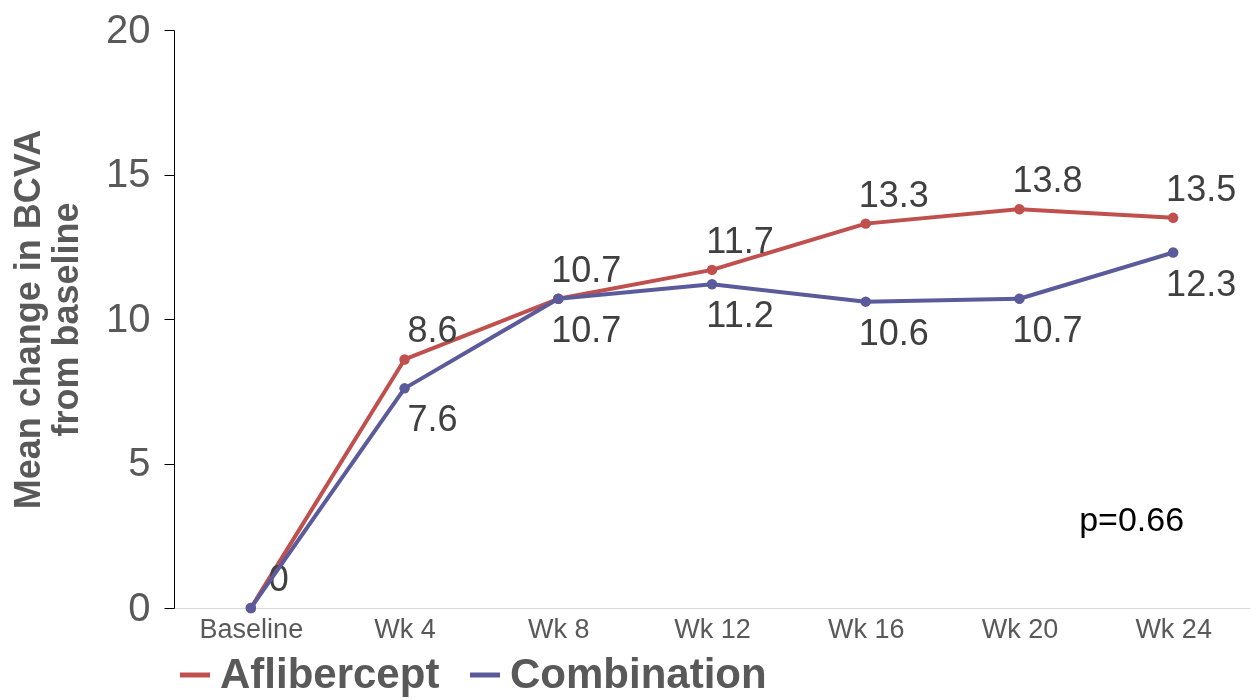 The image size is (1260, 700). Describe the element at coordinates (893, 332) in the screenshot. I see `data-label: 10.6` at that location.